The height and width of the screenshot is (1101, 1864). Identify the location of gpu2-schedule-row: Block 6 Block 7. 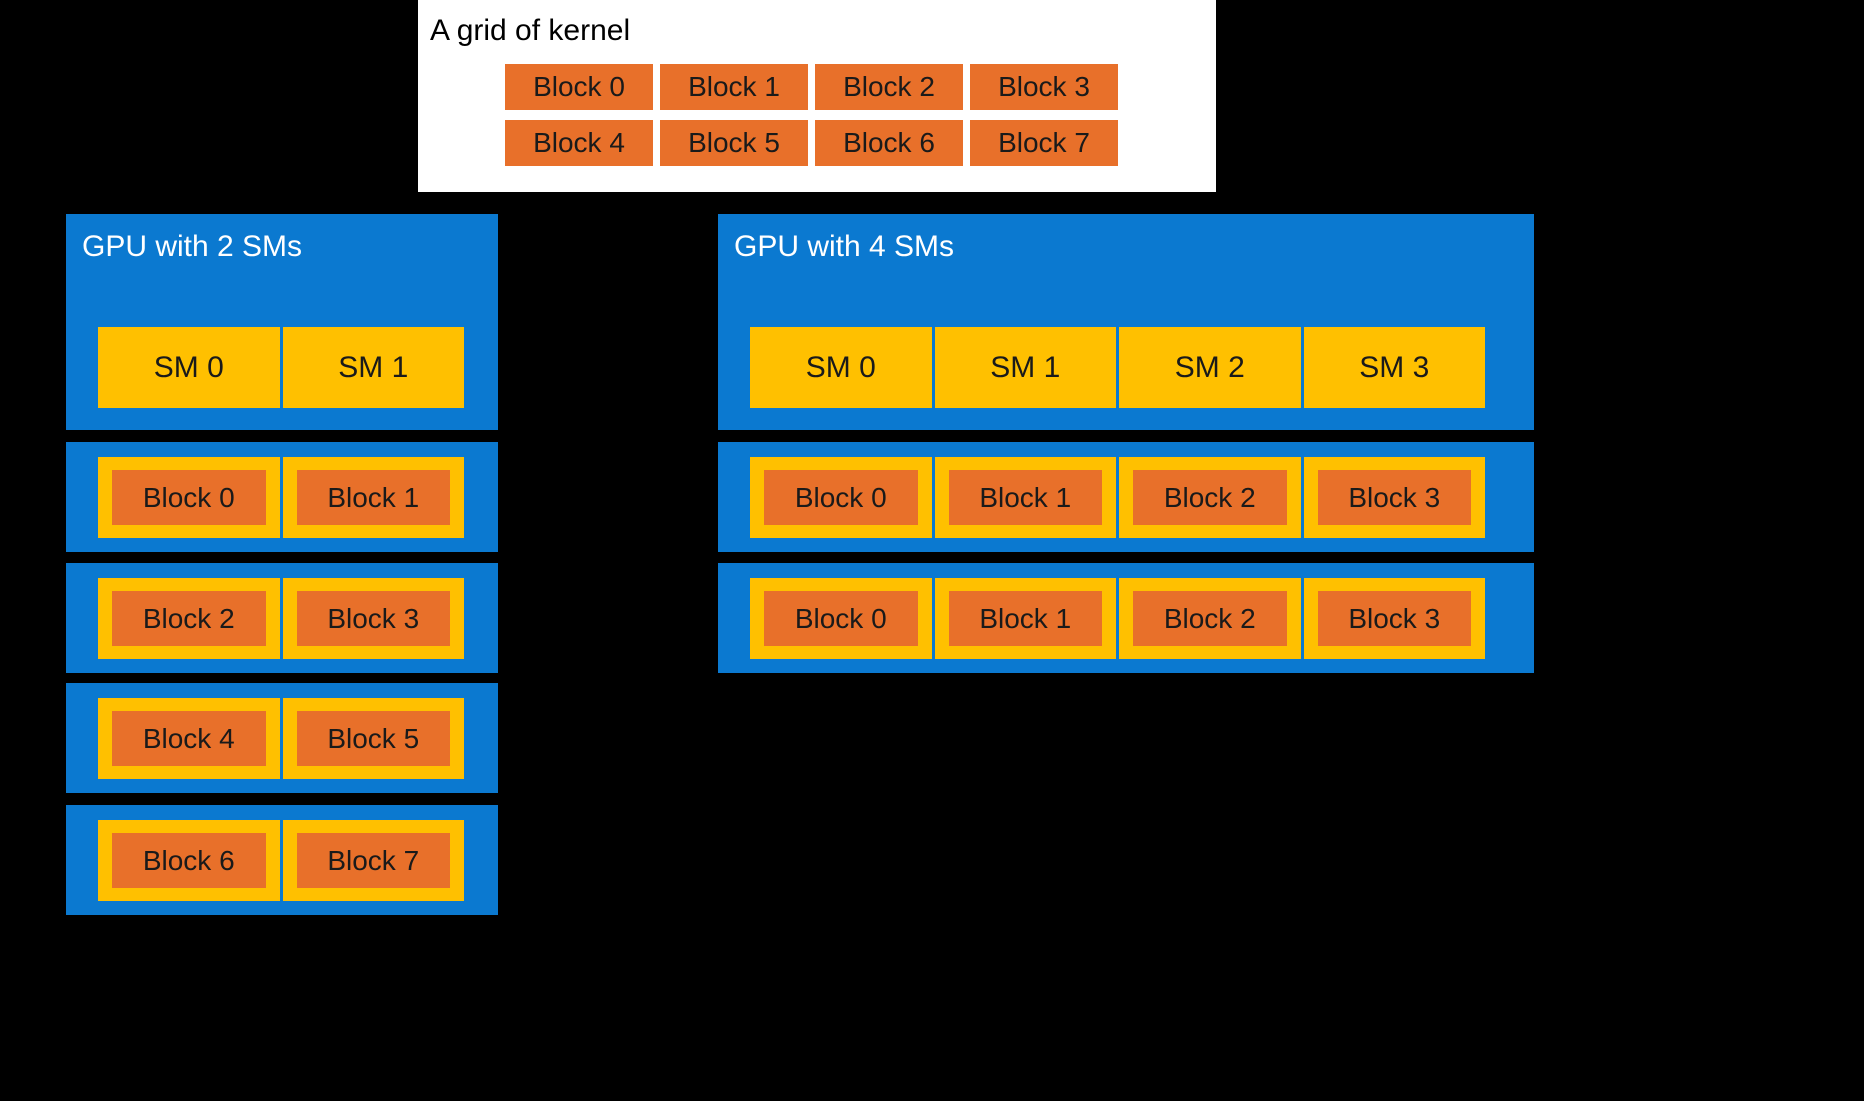
(282, 860).